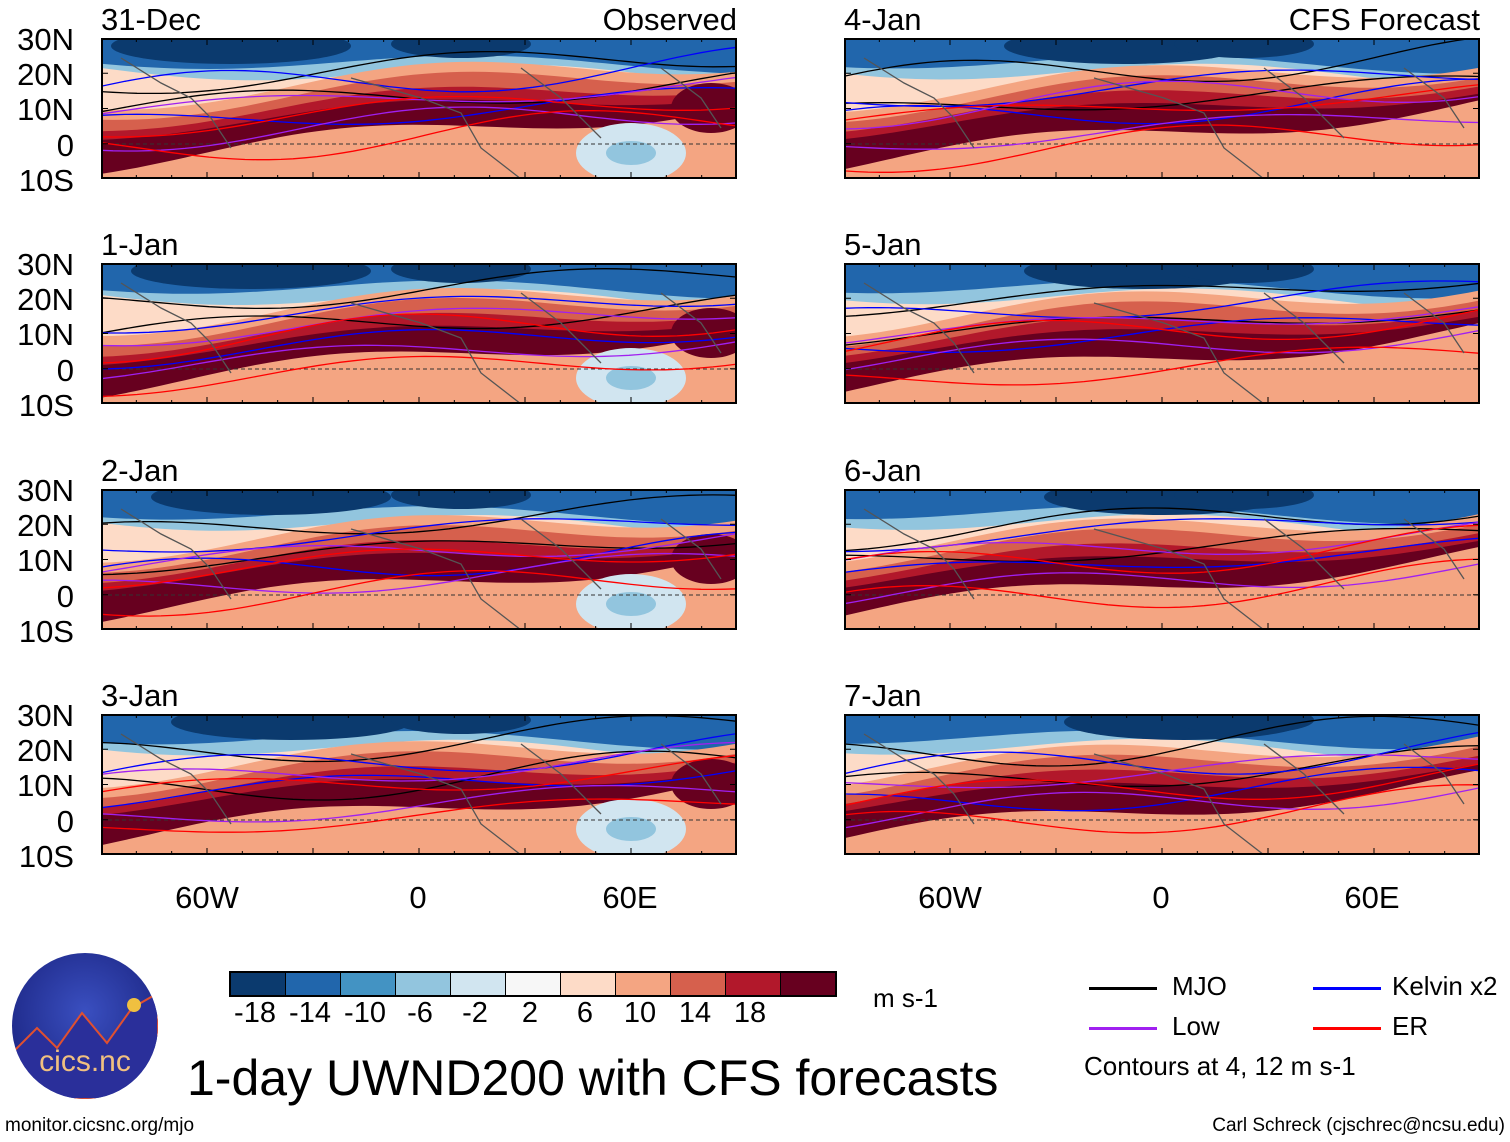 Image resolution: width=1510 pixels, height=1142 pixels. I want to click on colorbar, so click(533, 984).